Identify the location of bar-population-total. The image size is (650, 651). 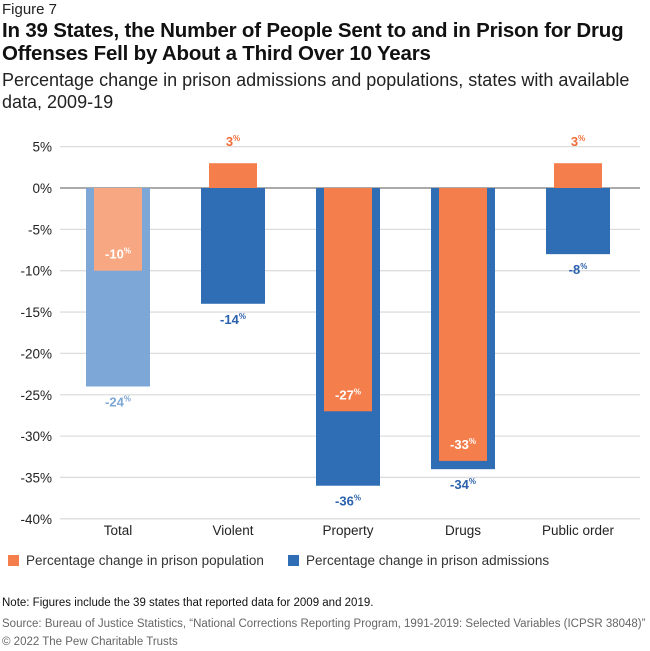
(118, 229).